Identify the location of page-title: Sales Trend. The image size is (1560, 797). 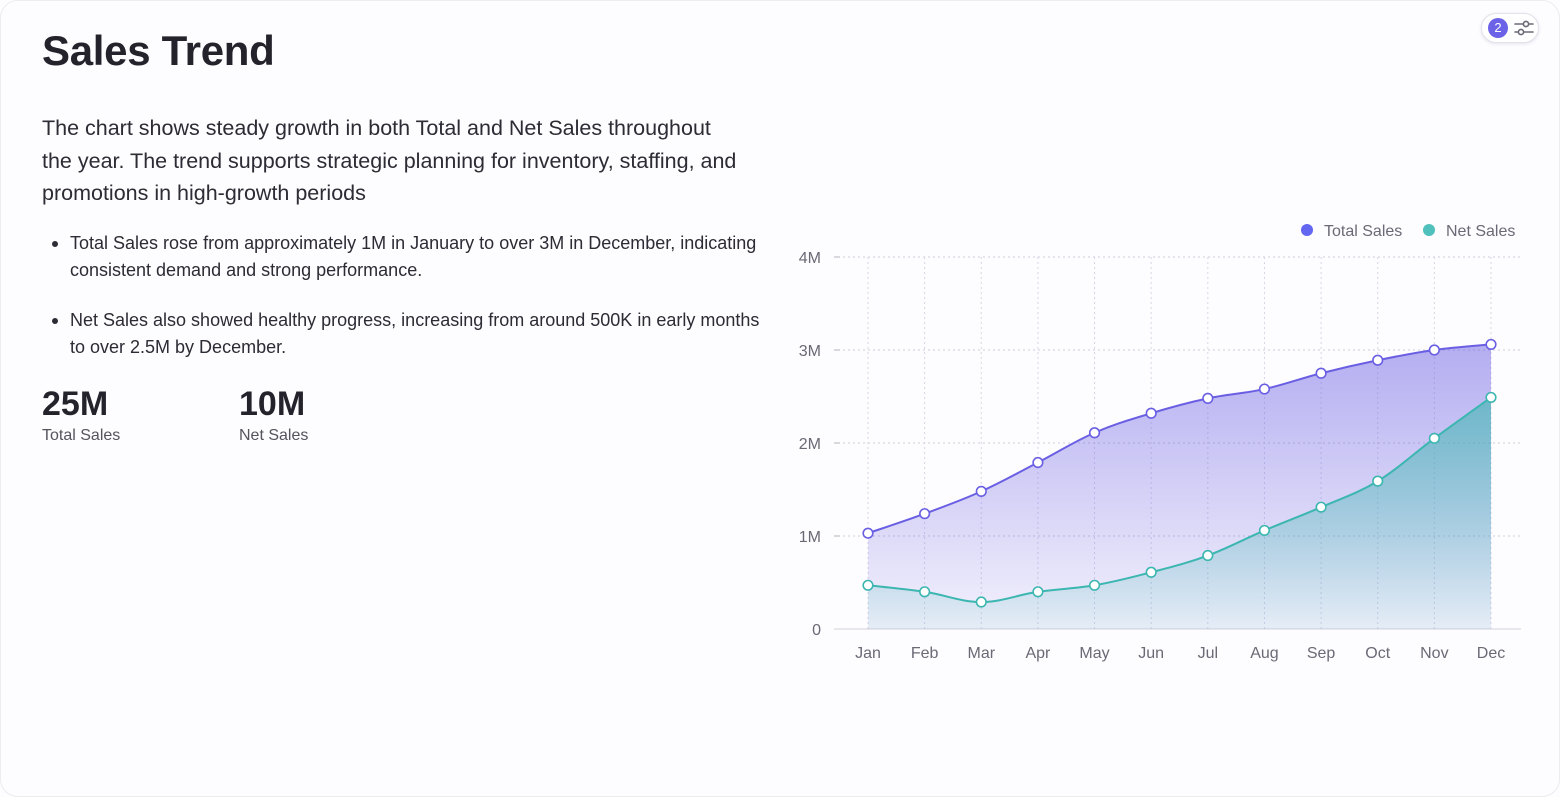
(158, 50).